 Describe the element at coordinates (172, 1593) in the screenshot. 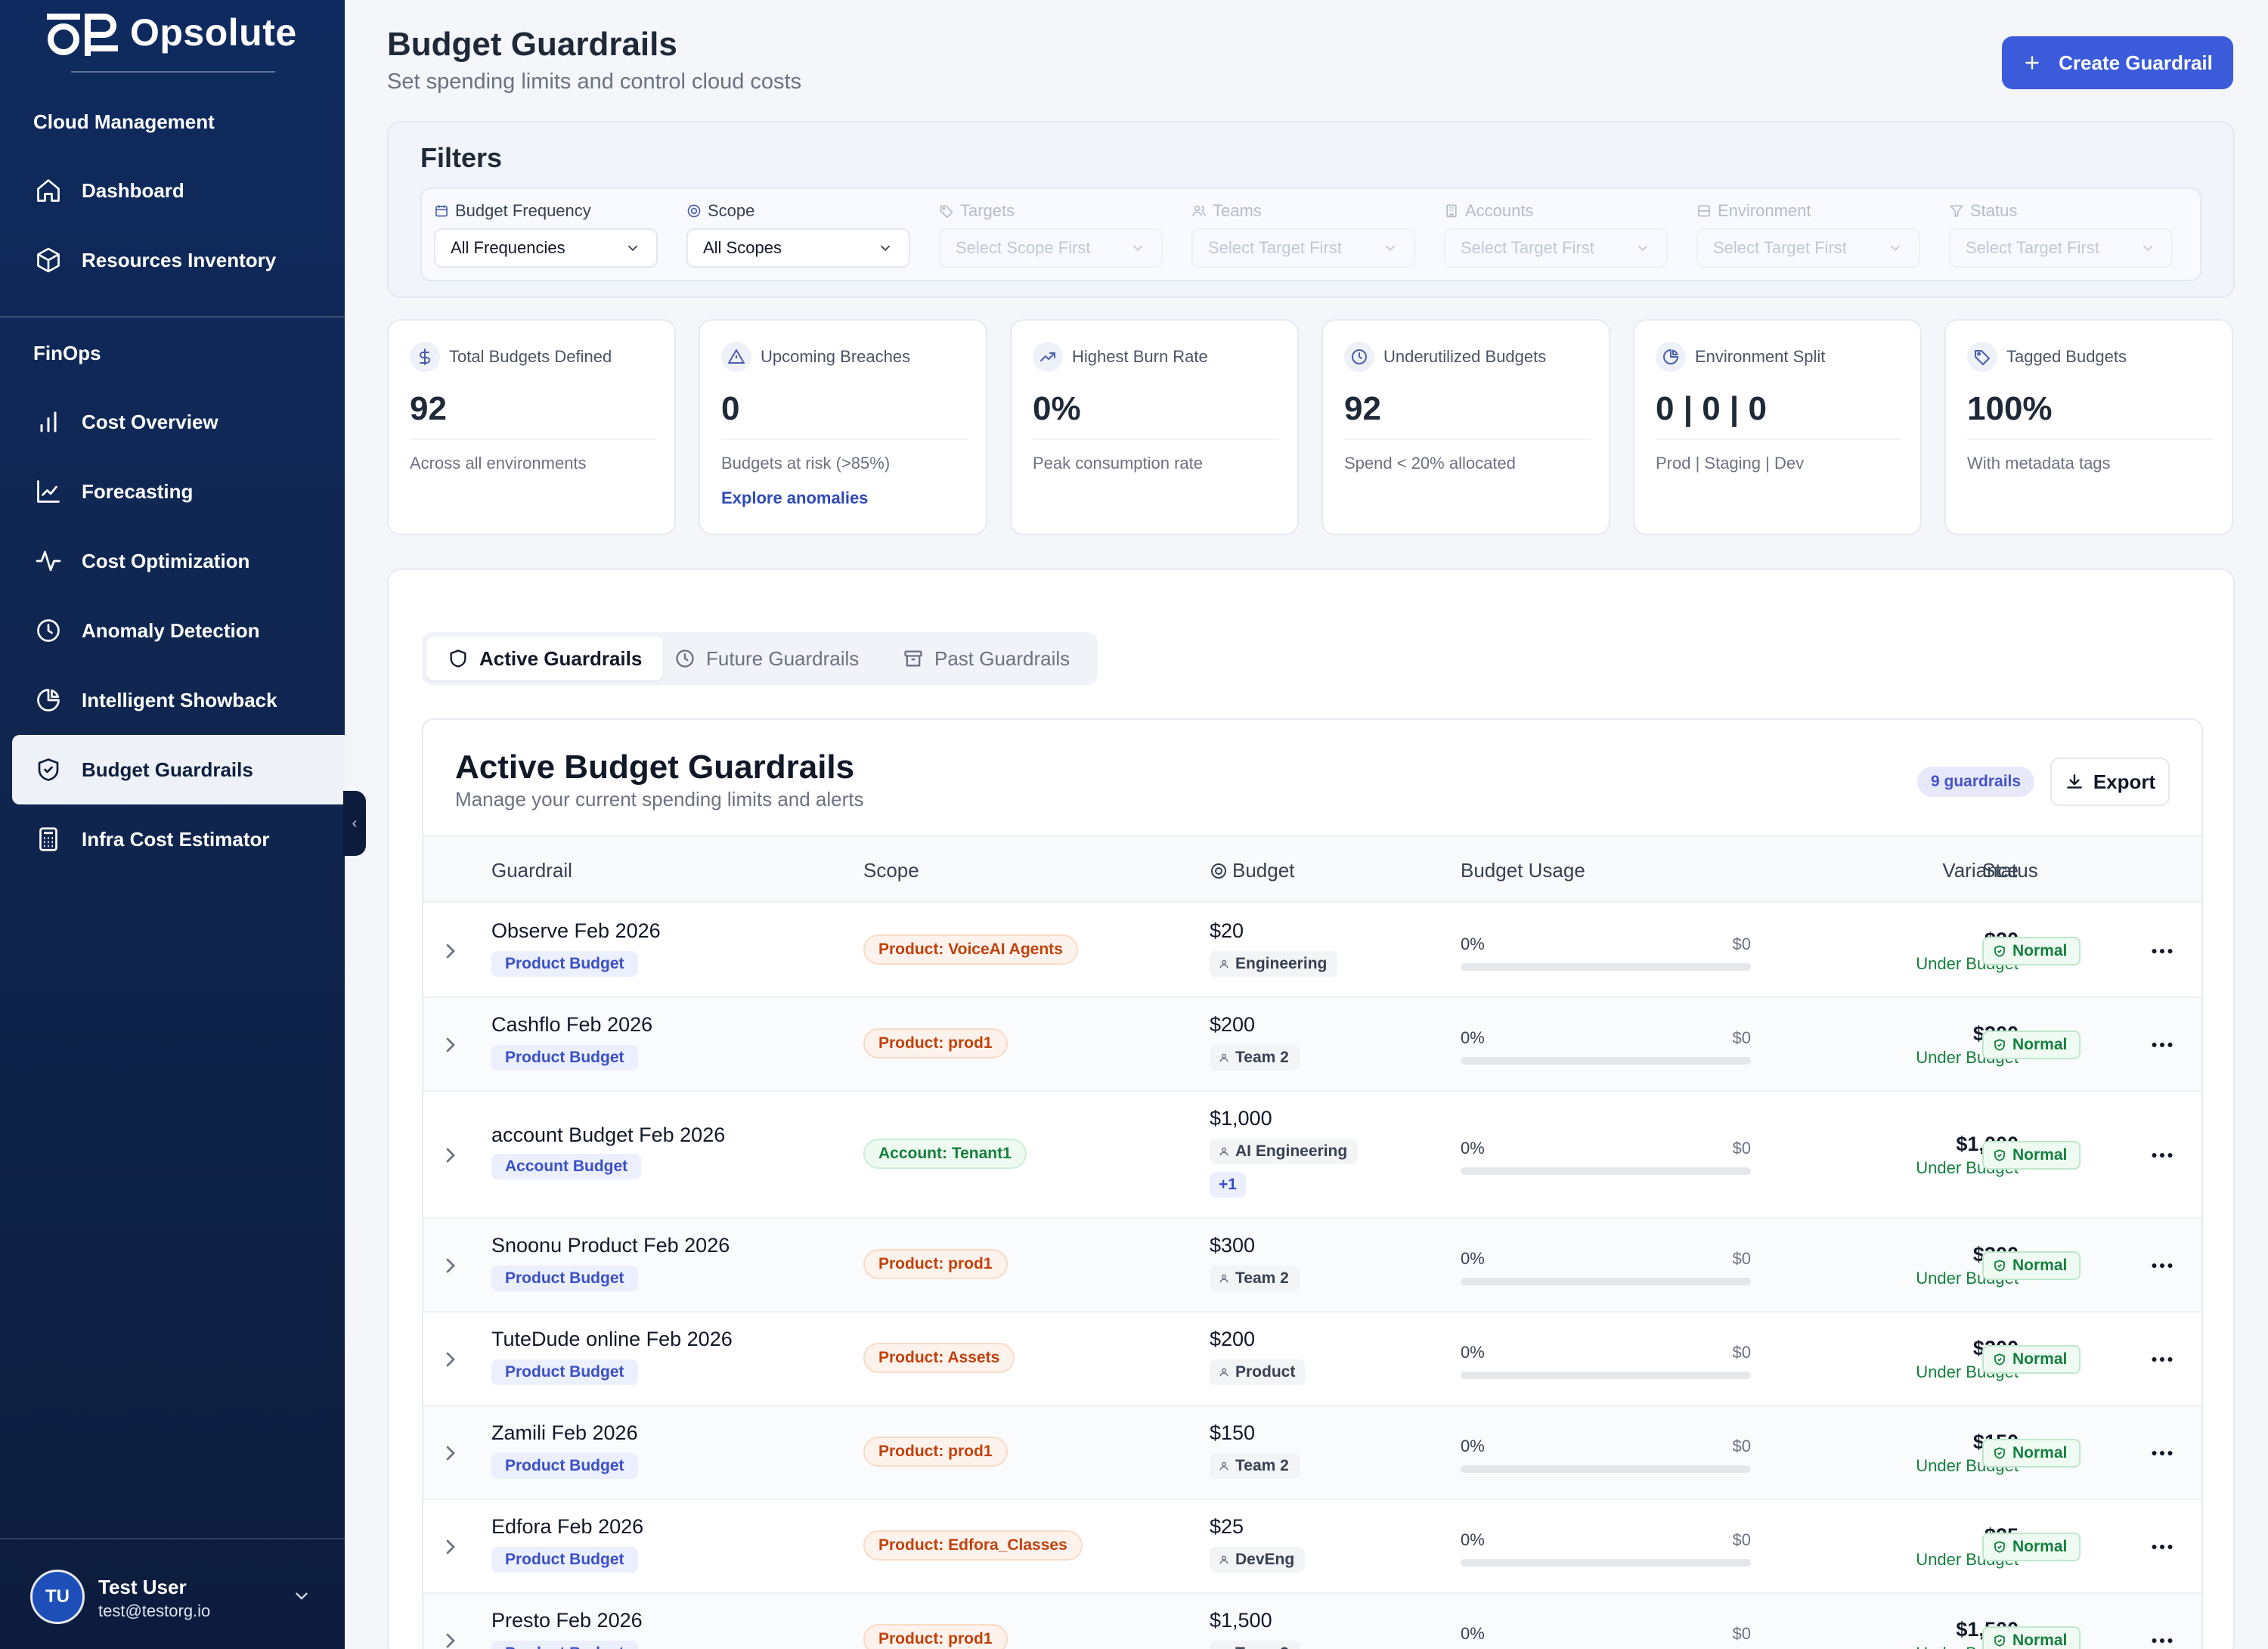

I see `user-menu: TU Test User test@testorg.io` at that location.